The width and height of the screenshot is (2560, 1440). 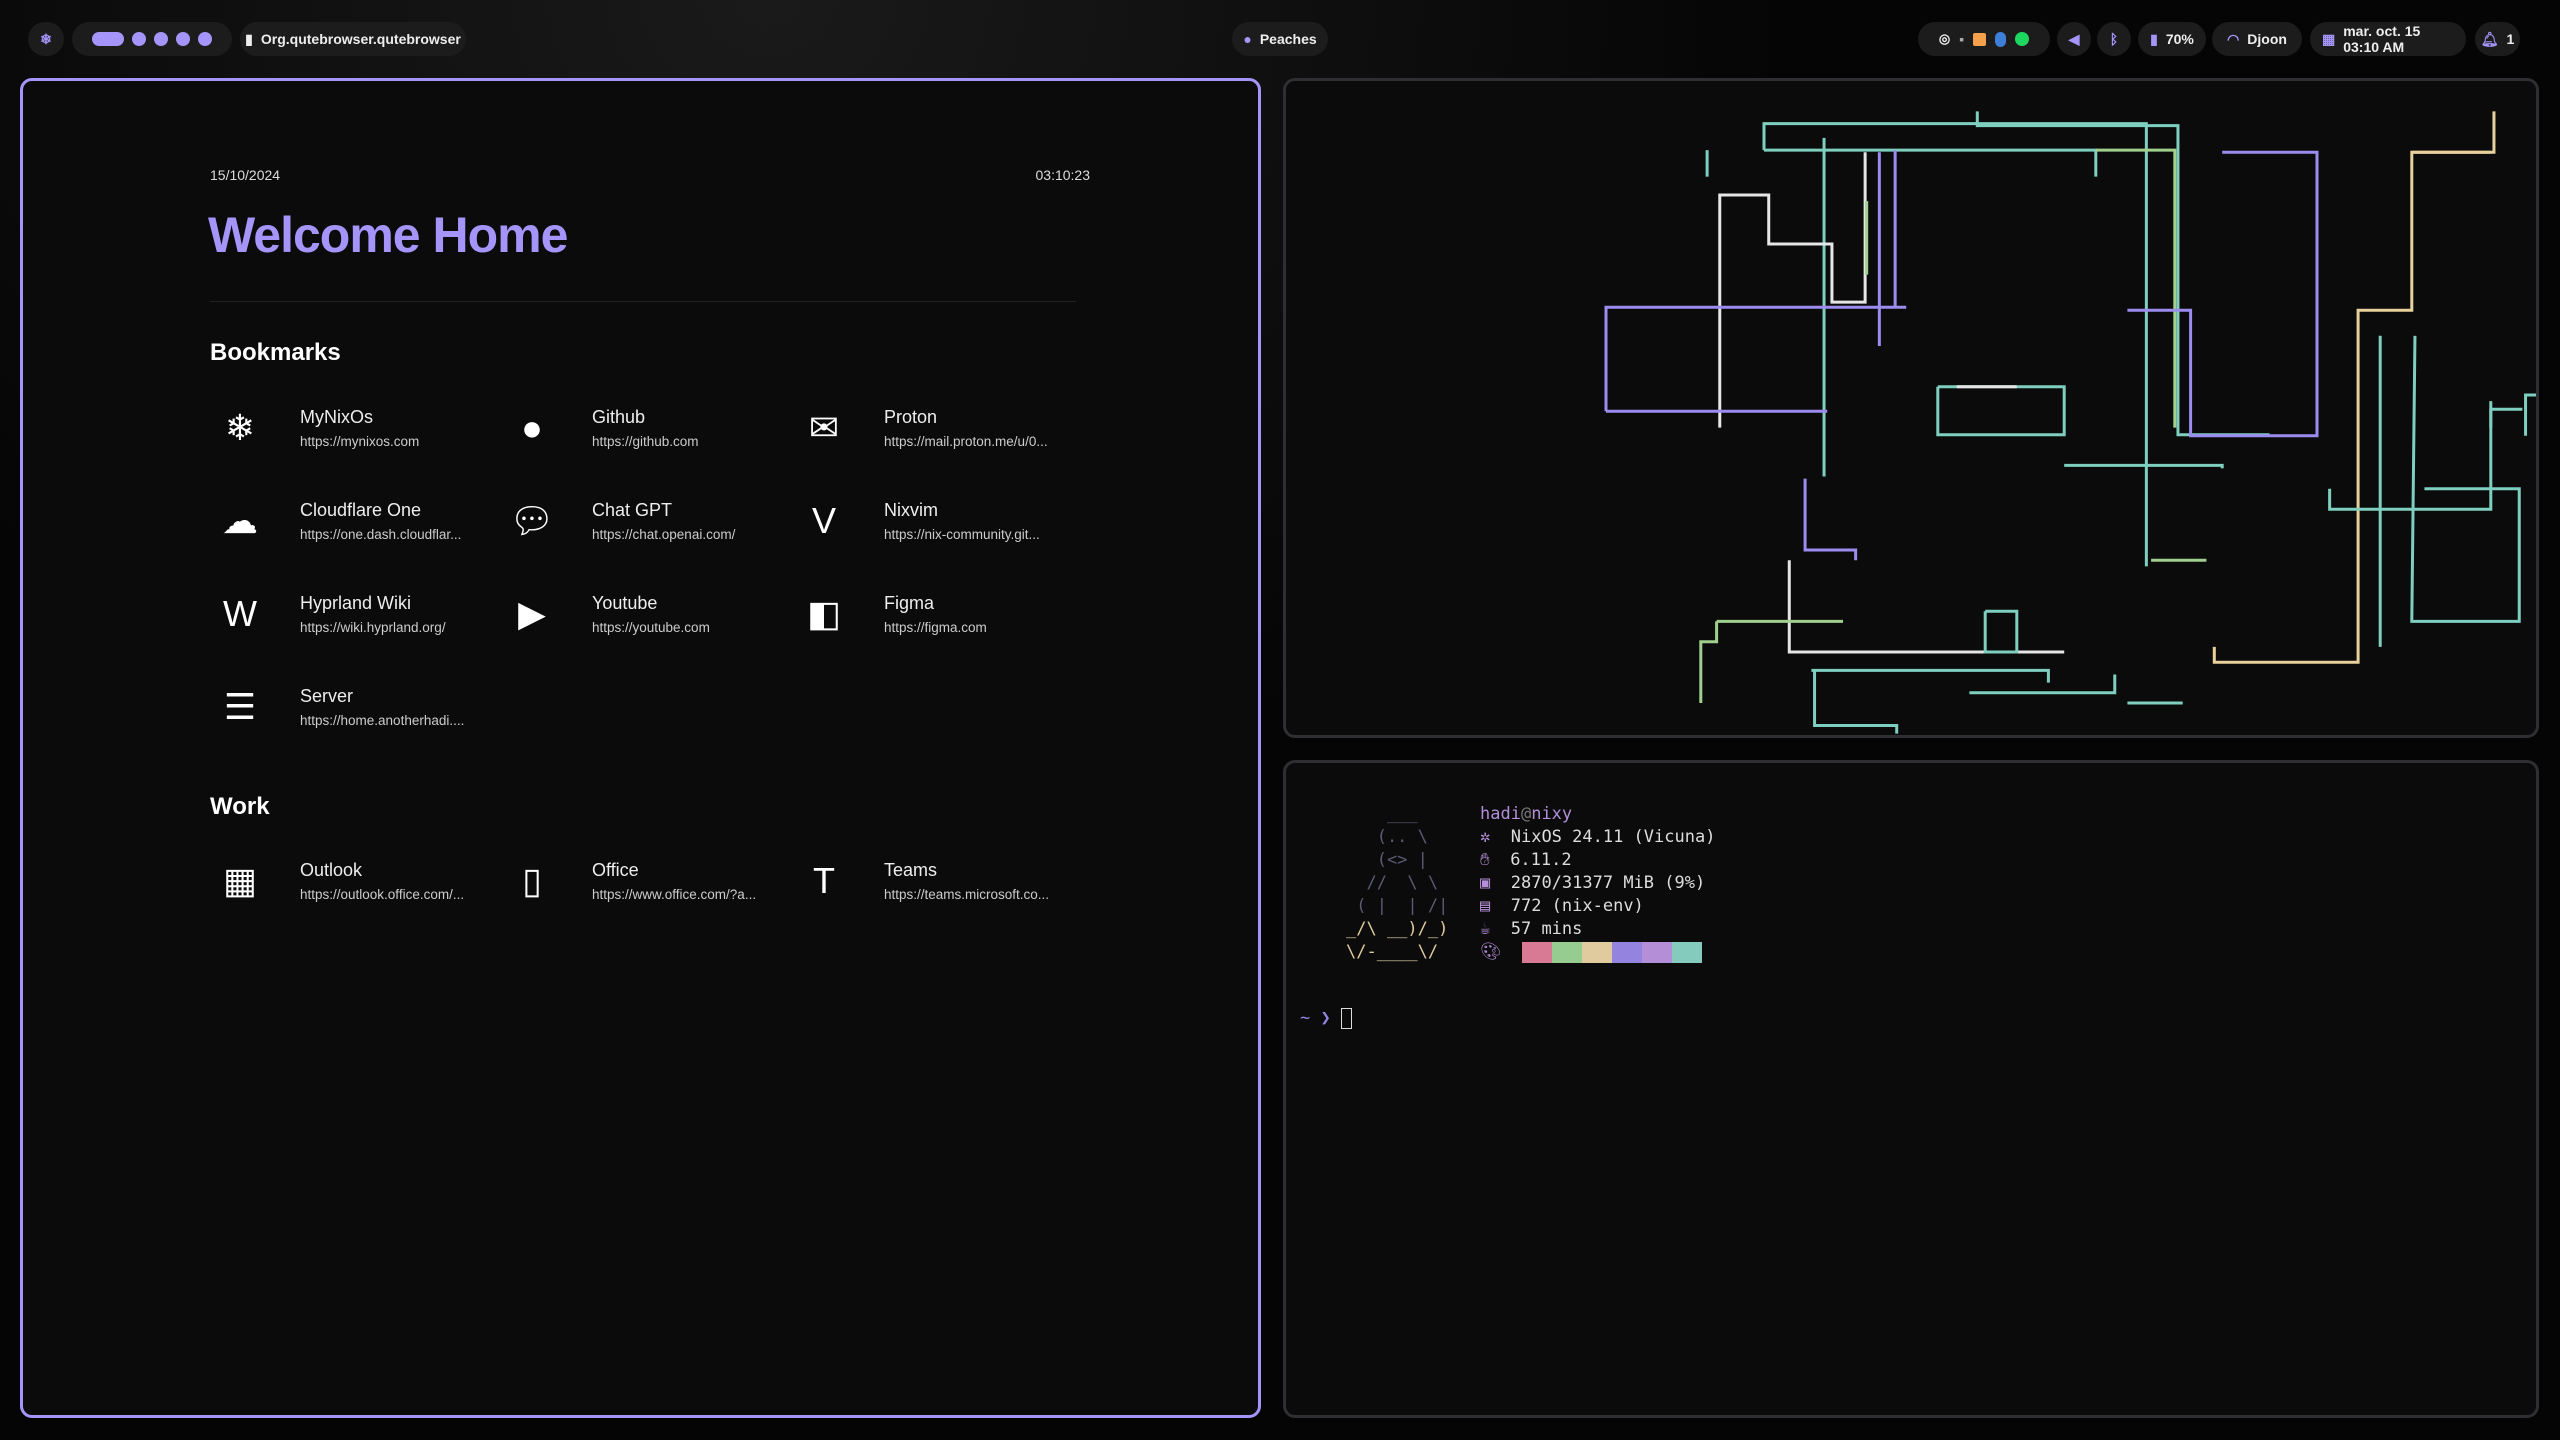 What do you see at coordinates (240, 520) in the screenshot?
I see `cloud-icon: ☁` at bounding box center [240, 520].